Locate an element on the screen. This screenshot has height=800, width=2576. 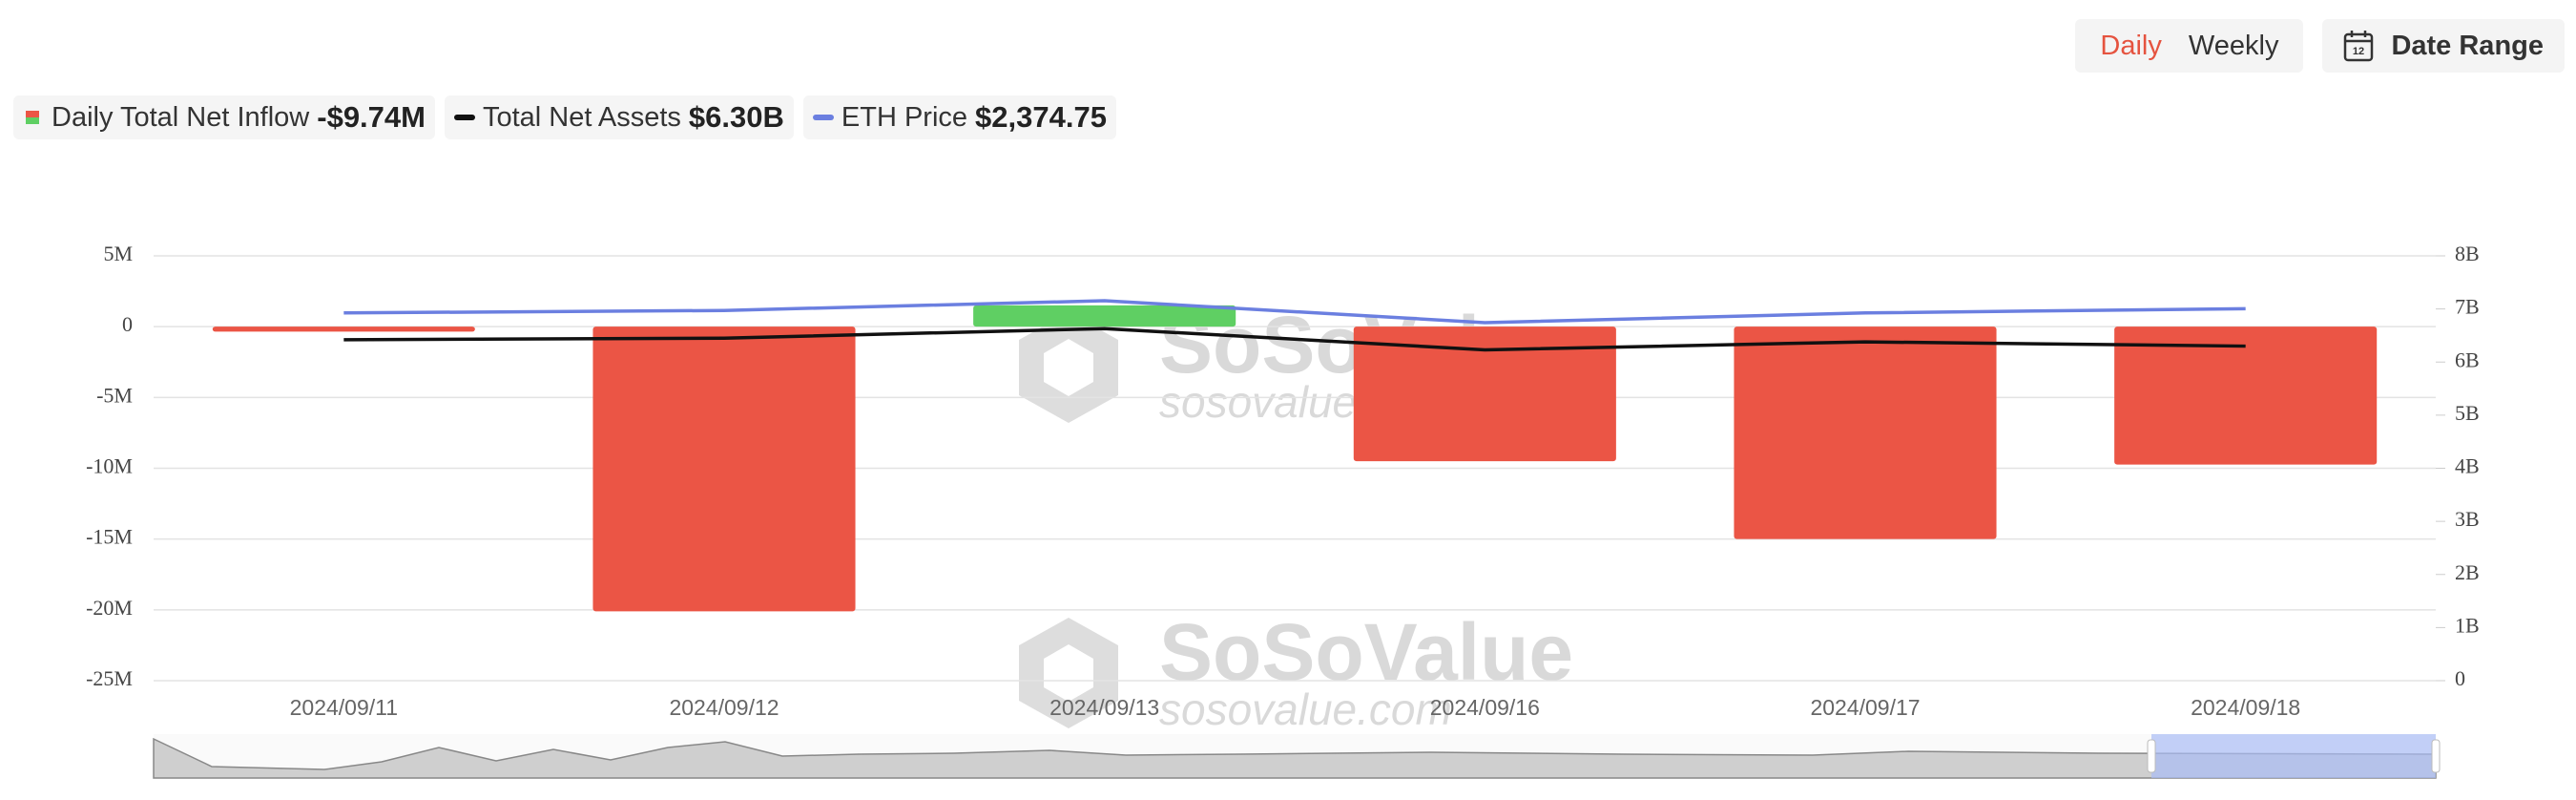
y2-tick-label: 8B is located at coordinates (2467, 254).